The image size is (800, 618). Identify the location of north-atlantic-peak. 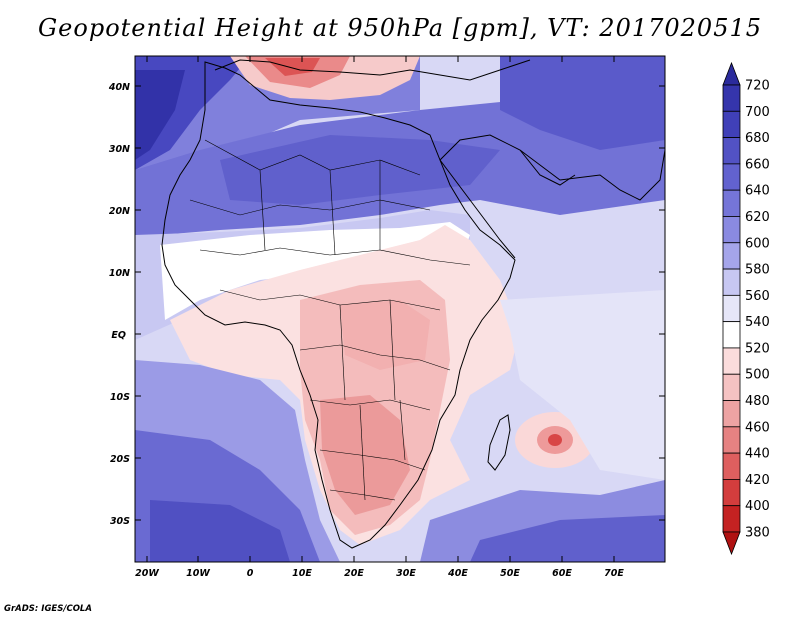
(160, 115).